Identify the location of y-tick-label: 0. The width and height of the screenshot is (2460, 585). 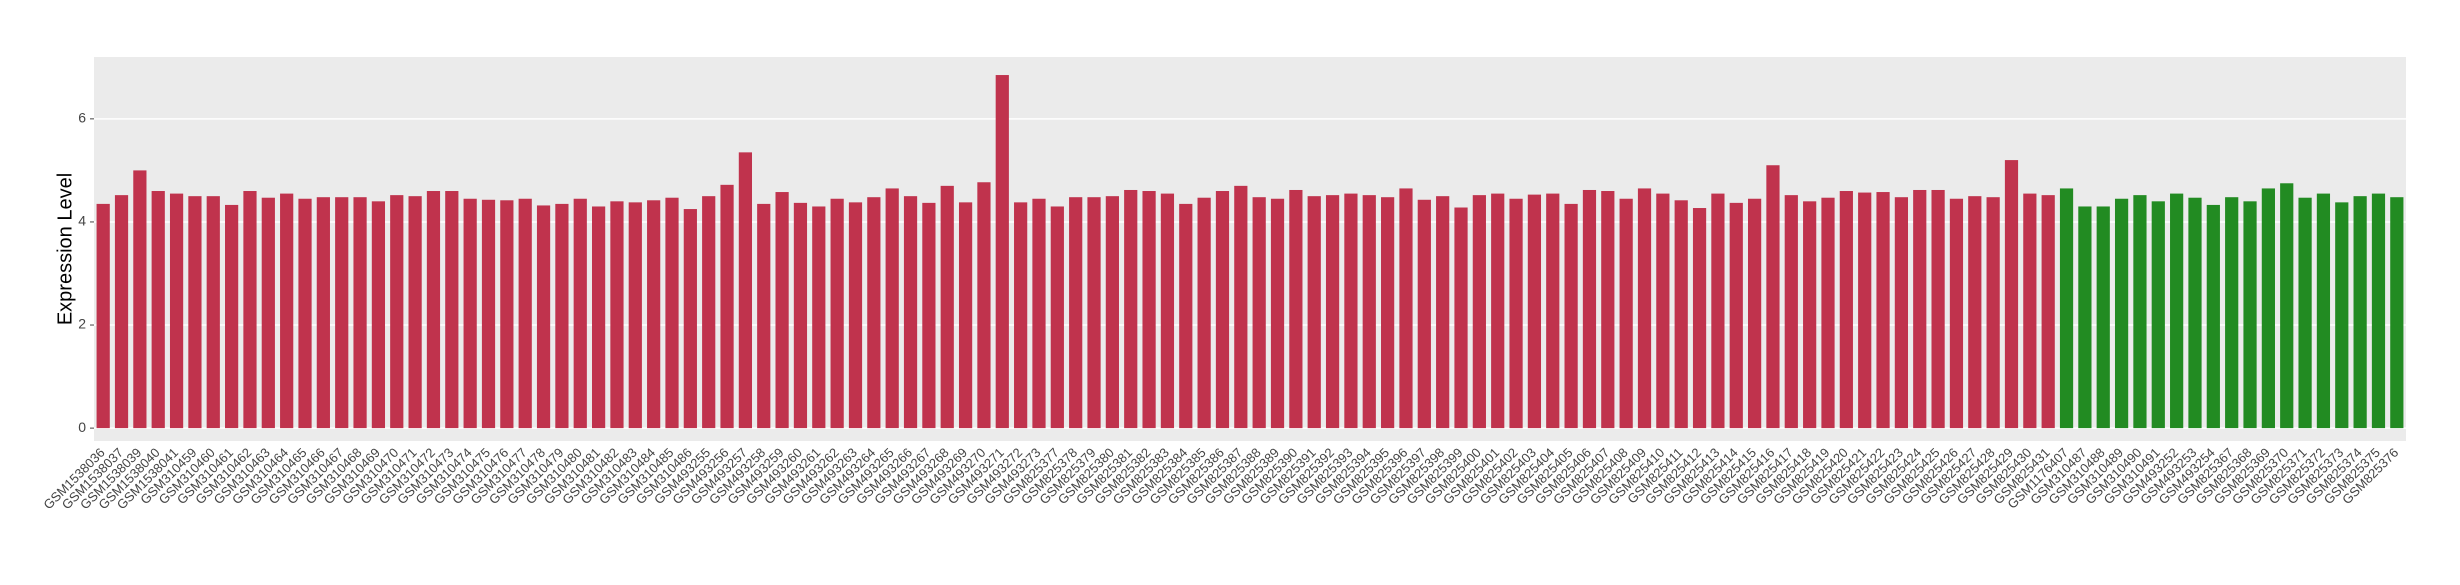
(82, 427).